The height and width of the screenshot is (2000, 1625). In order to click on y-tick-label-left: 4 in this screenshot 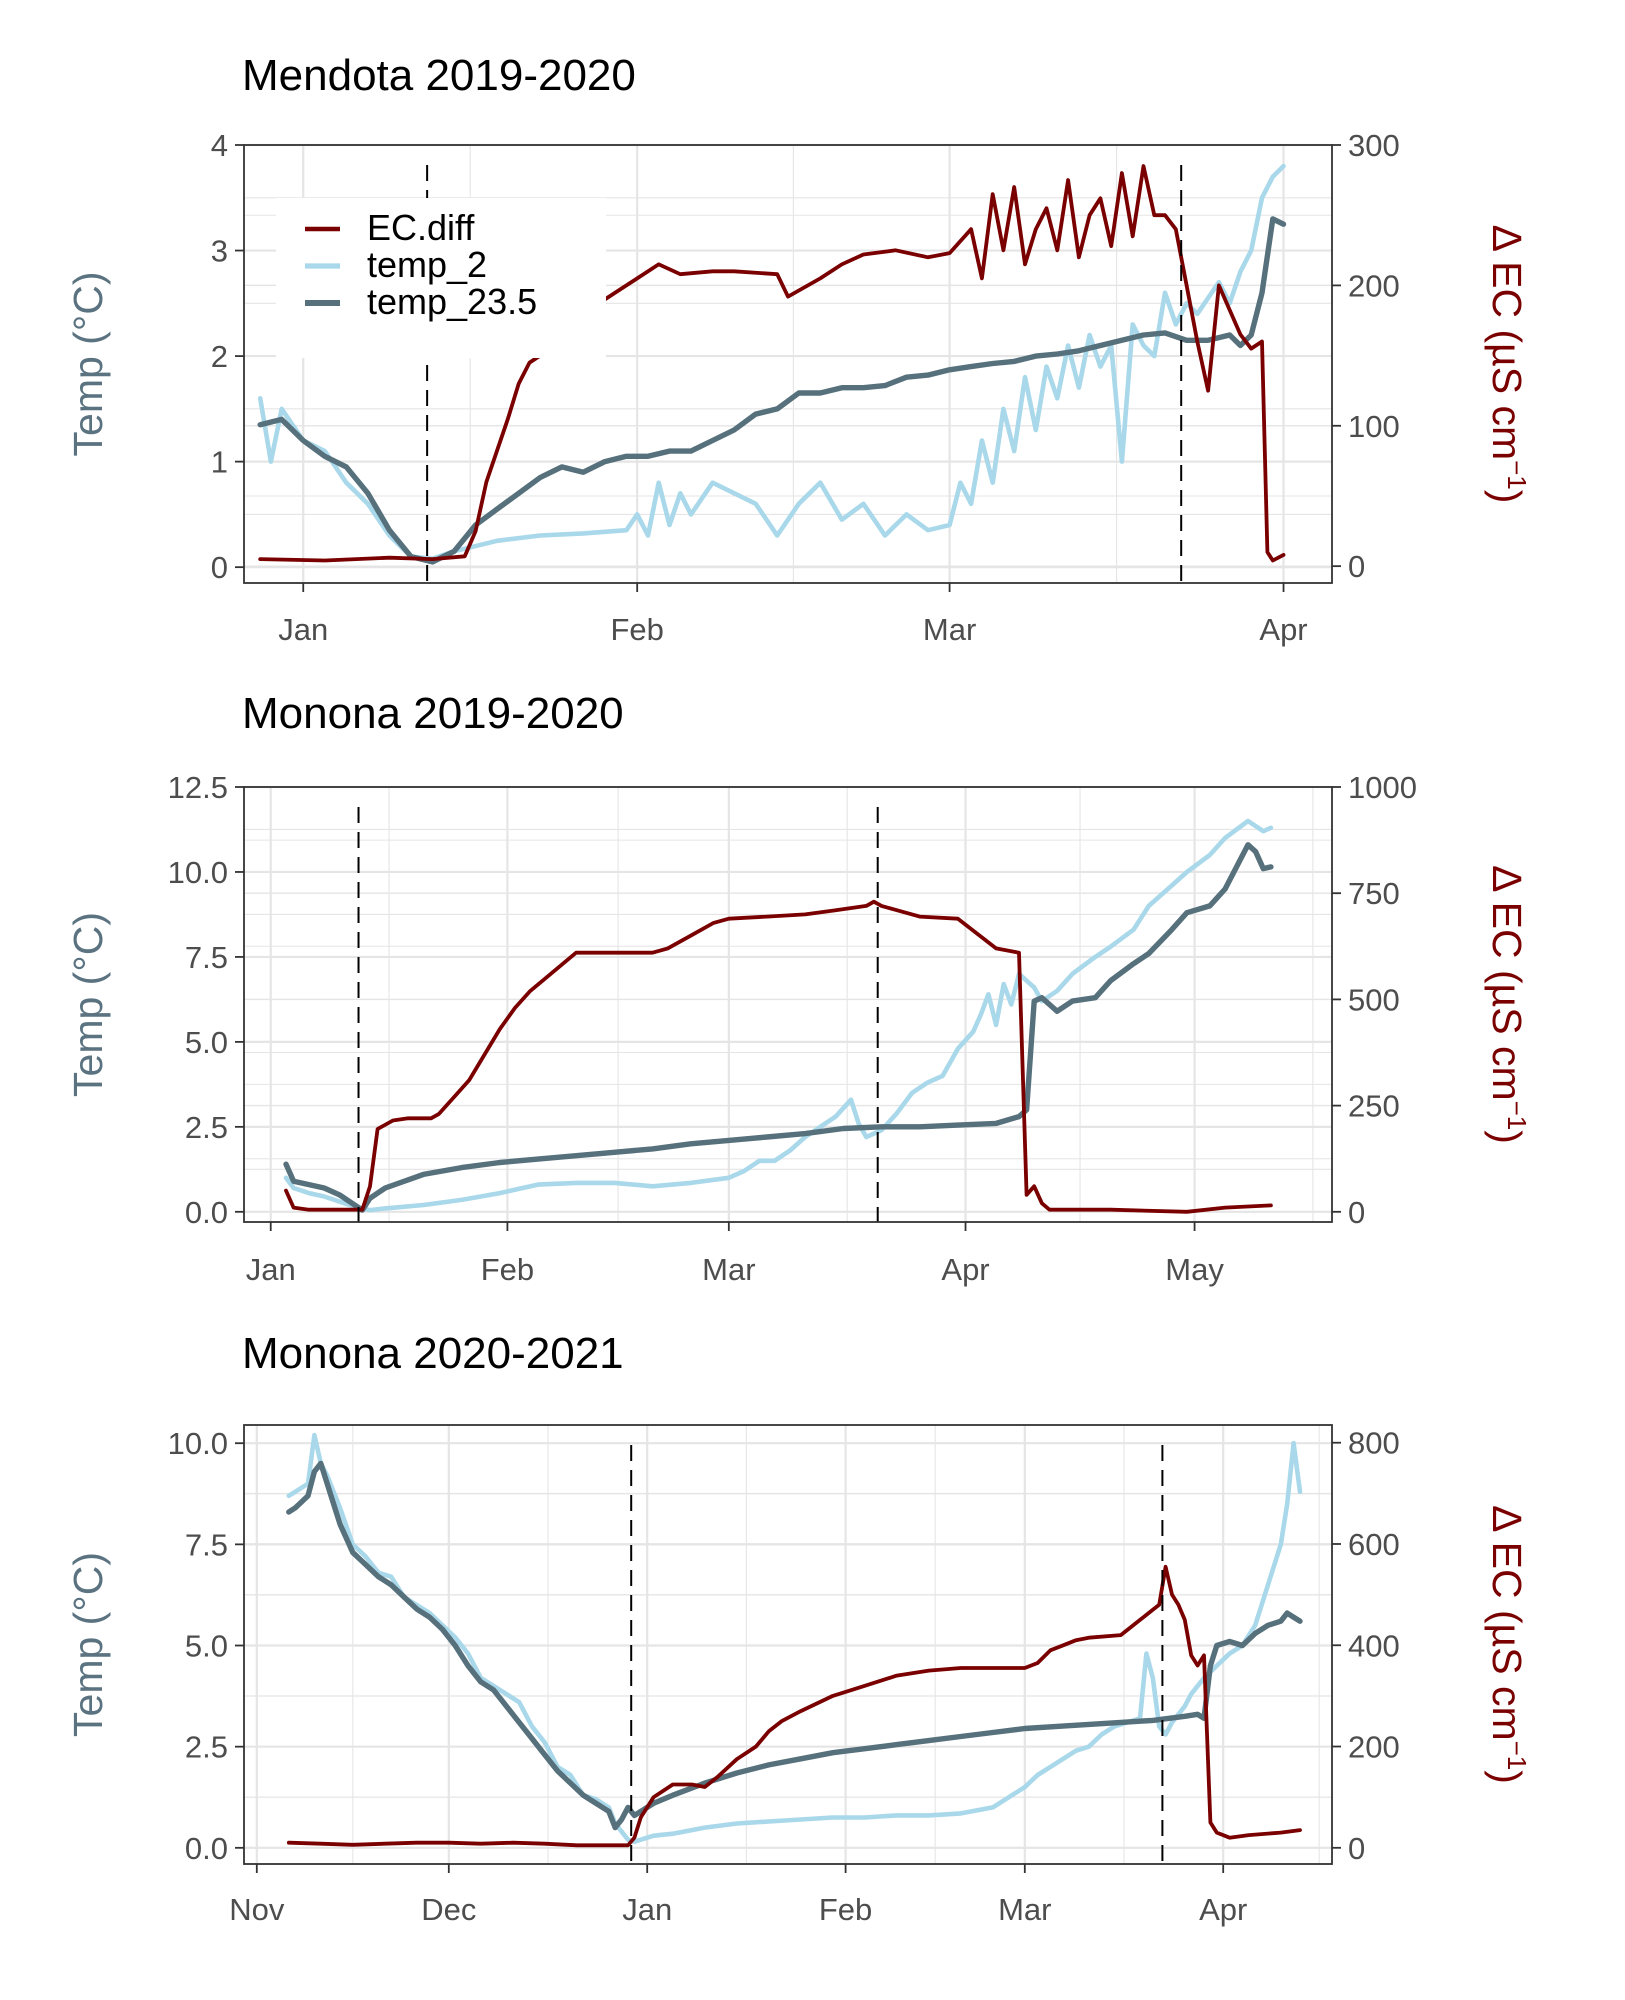, I will do `click(219, 145)`.